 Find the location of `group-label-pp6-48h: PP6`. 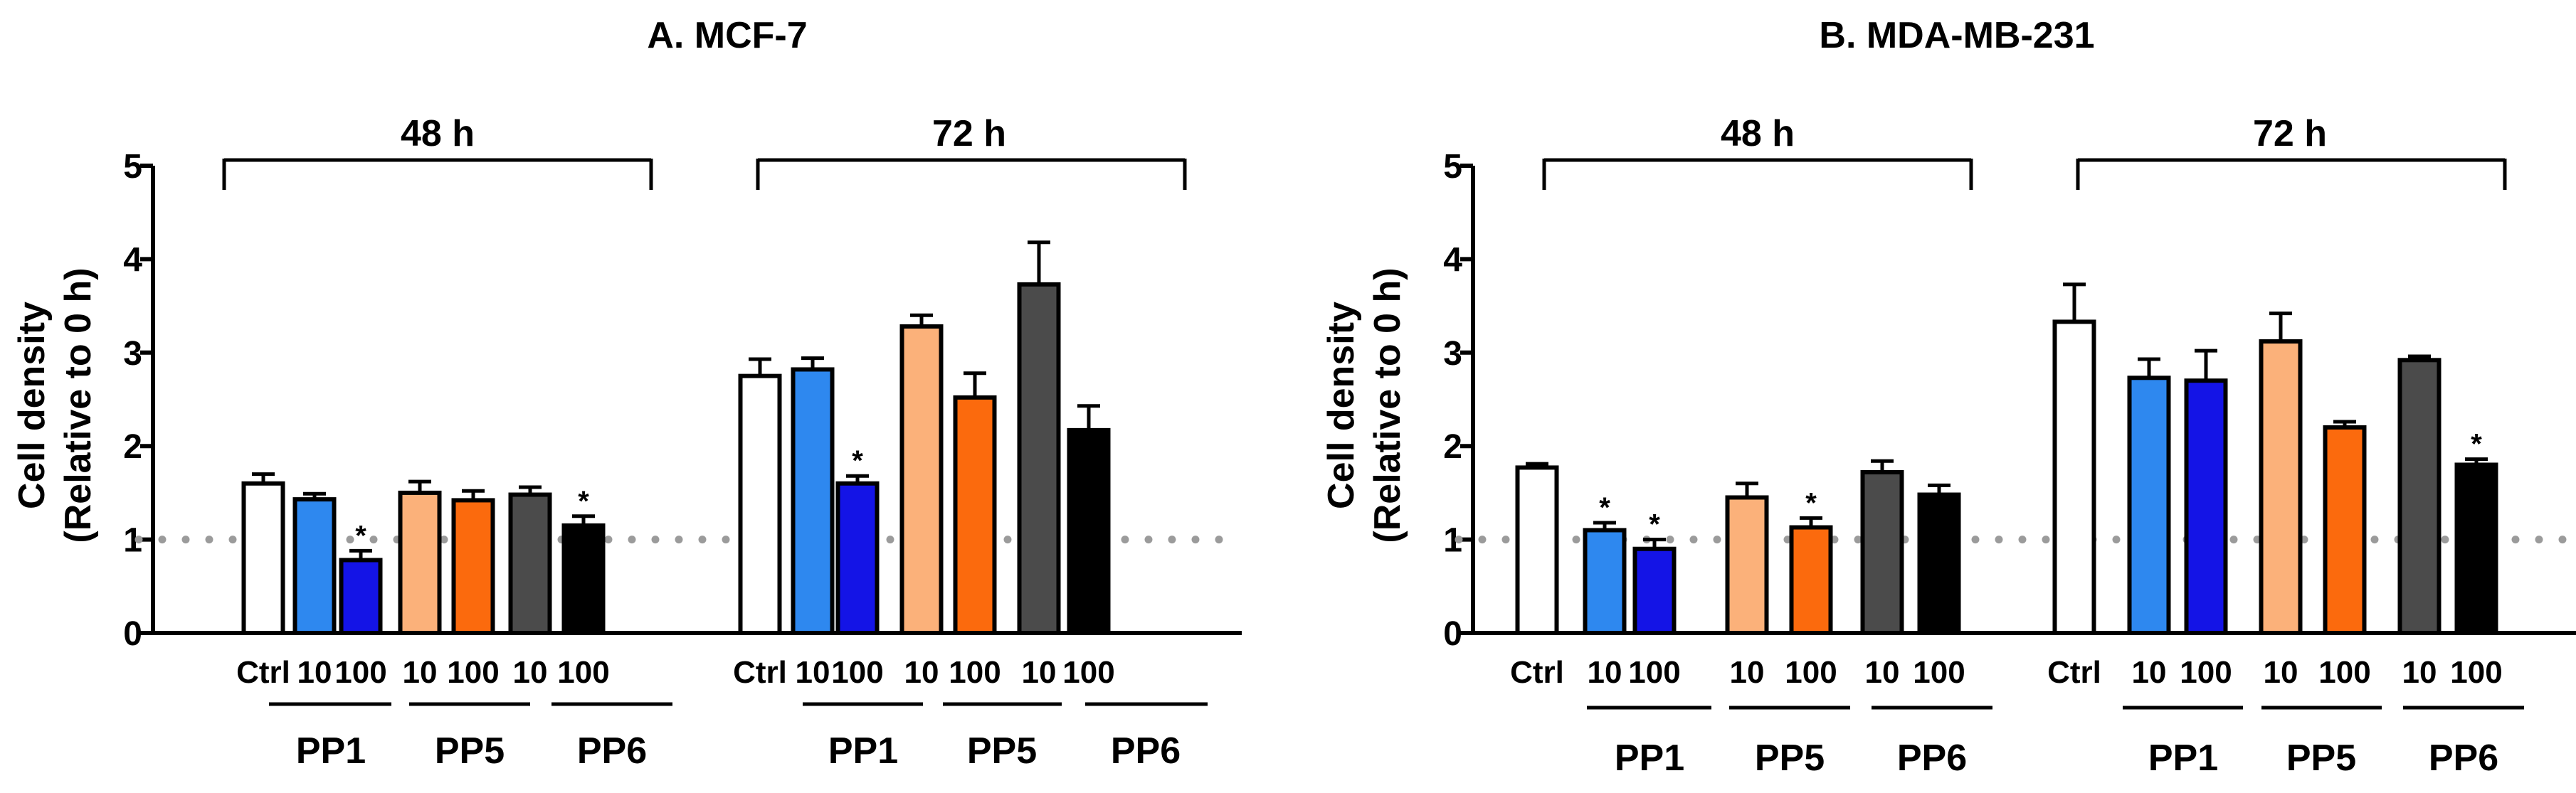

group-label-pp6-48h: PP6 is located at coordinates (612, 751).